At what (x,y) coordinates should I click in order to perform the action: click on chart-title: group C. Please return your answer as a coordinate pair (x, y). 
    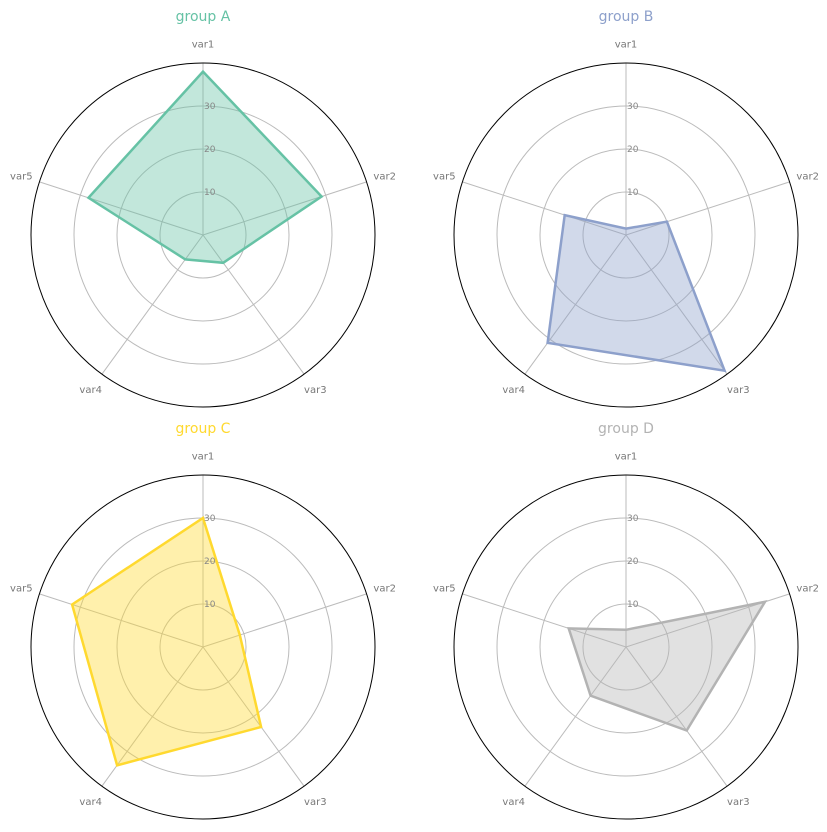
    Looking at the image, I should click on (203, 429).